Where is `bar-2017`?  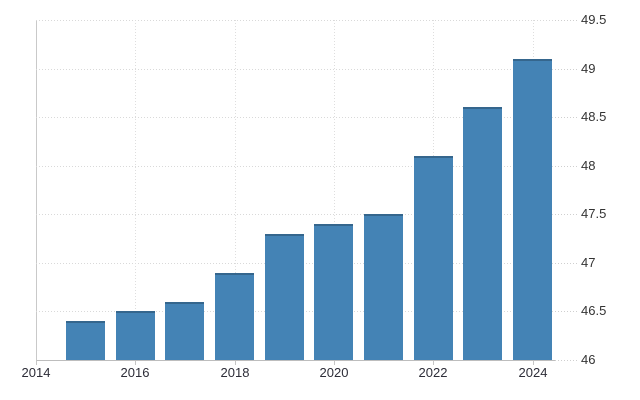 bar-2017 is located at coordinates (184, 331).